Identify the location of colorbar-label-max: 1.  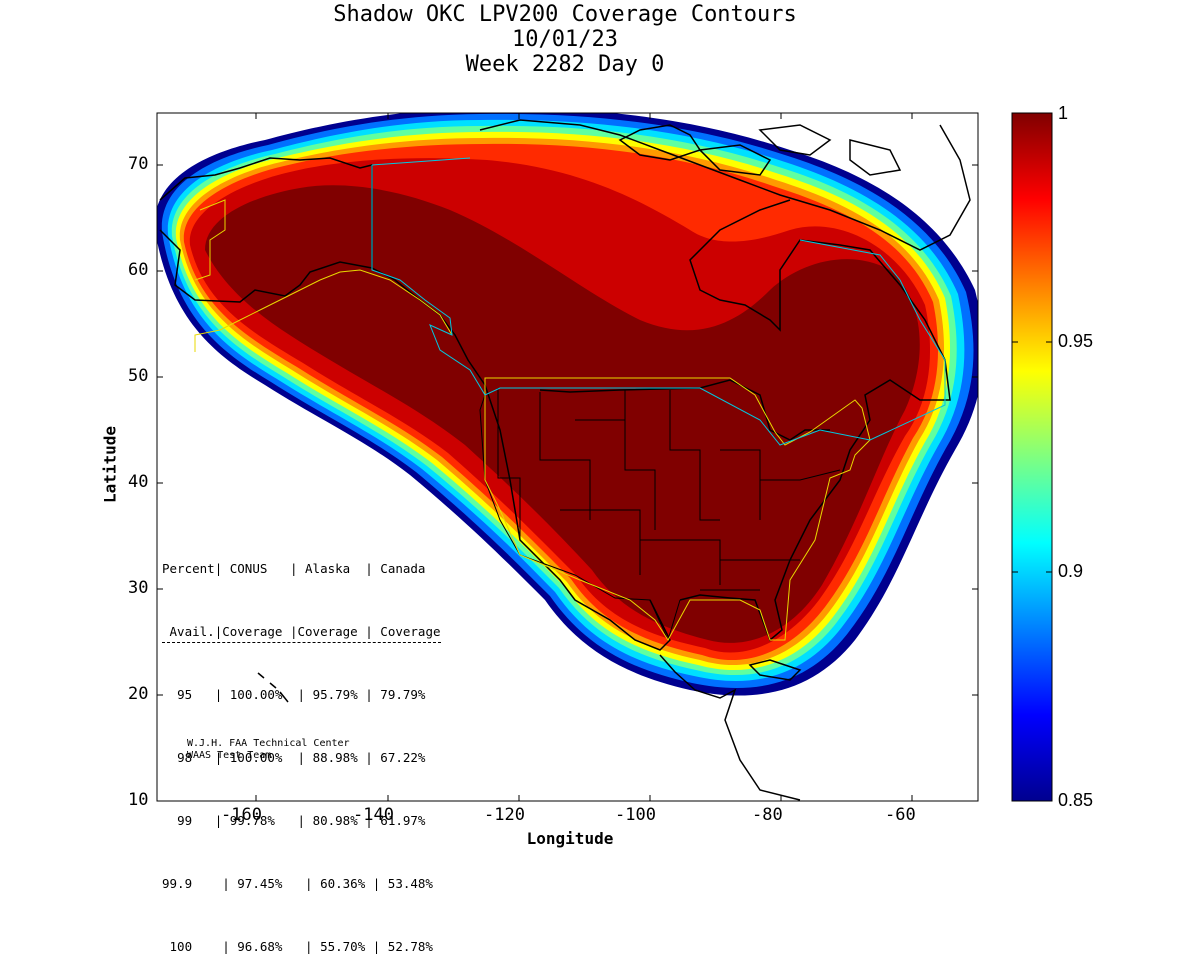
(1063, 113).